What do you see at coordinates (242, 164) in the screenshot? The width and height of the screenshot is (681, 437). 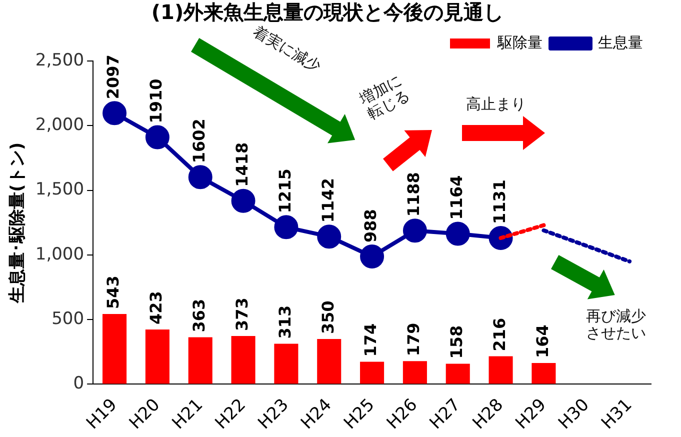 I see `data-label: 1418` at bounding box center [242, 164].